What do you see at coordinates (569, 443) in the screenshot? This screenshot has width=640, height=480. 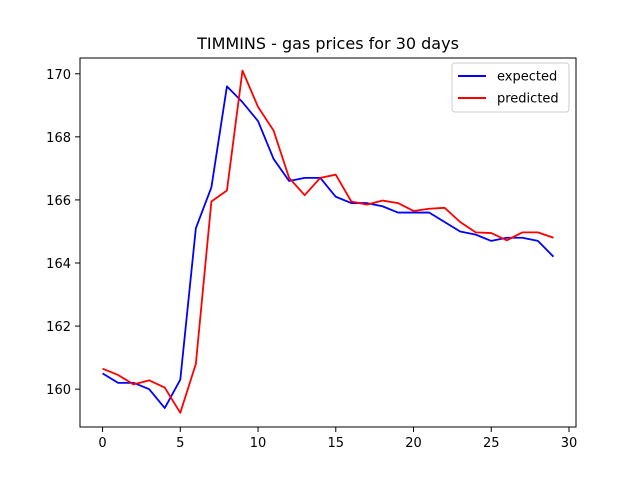 I see `x-tick-label: 30` at bounding box center [569, 443].